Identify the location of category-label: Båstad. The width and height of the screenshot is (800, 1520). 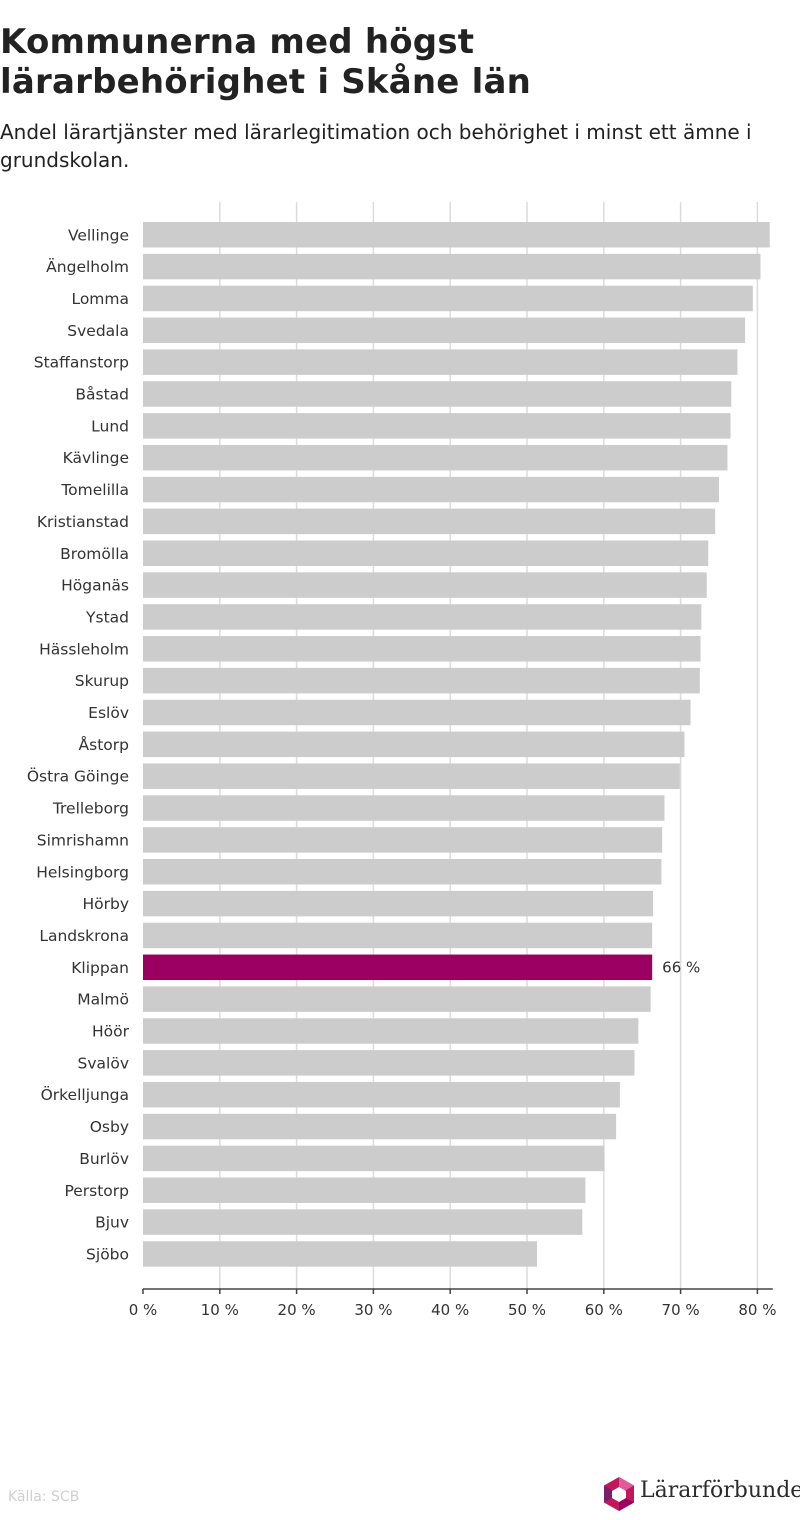
(102, 395).